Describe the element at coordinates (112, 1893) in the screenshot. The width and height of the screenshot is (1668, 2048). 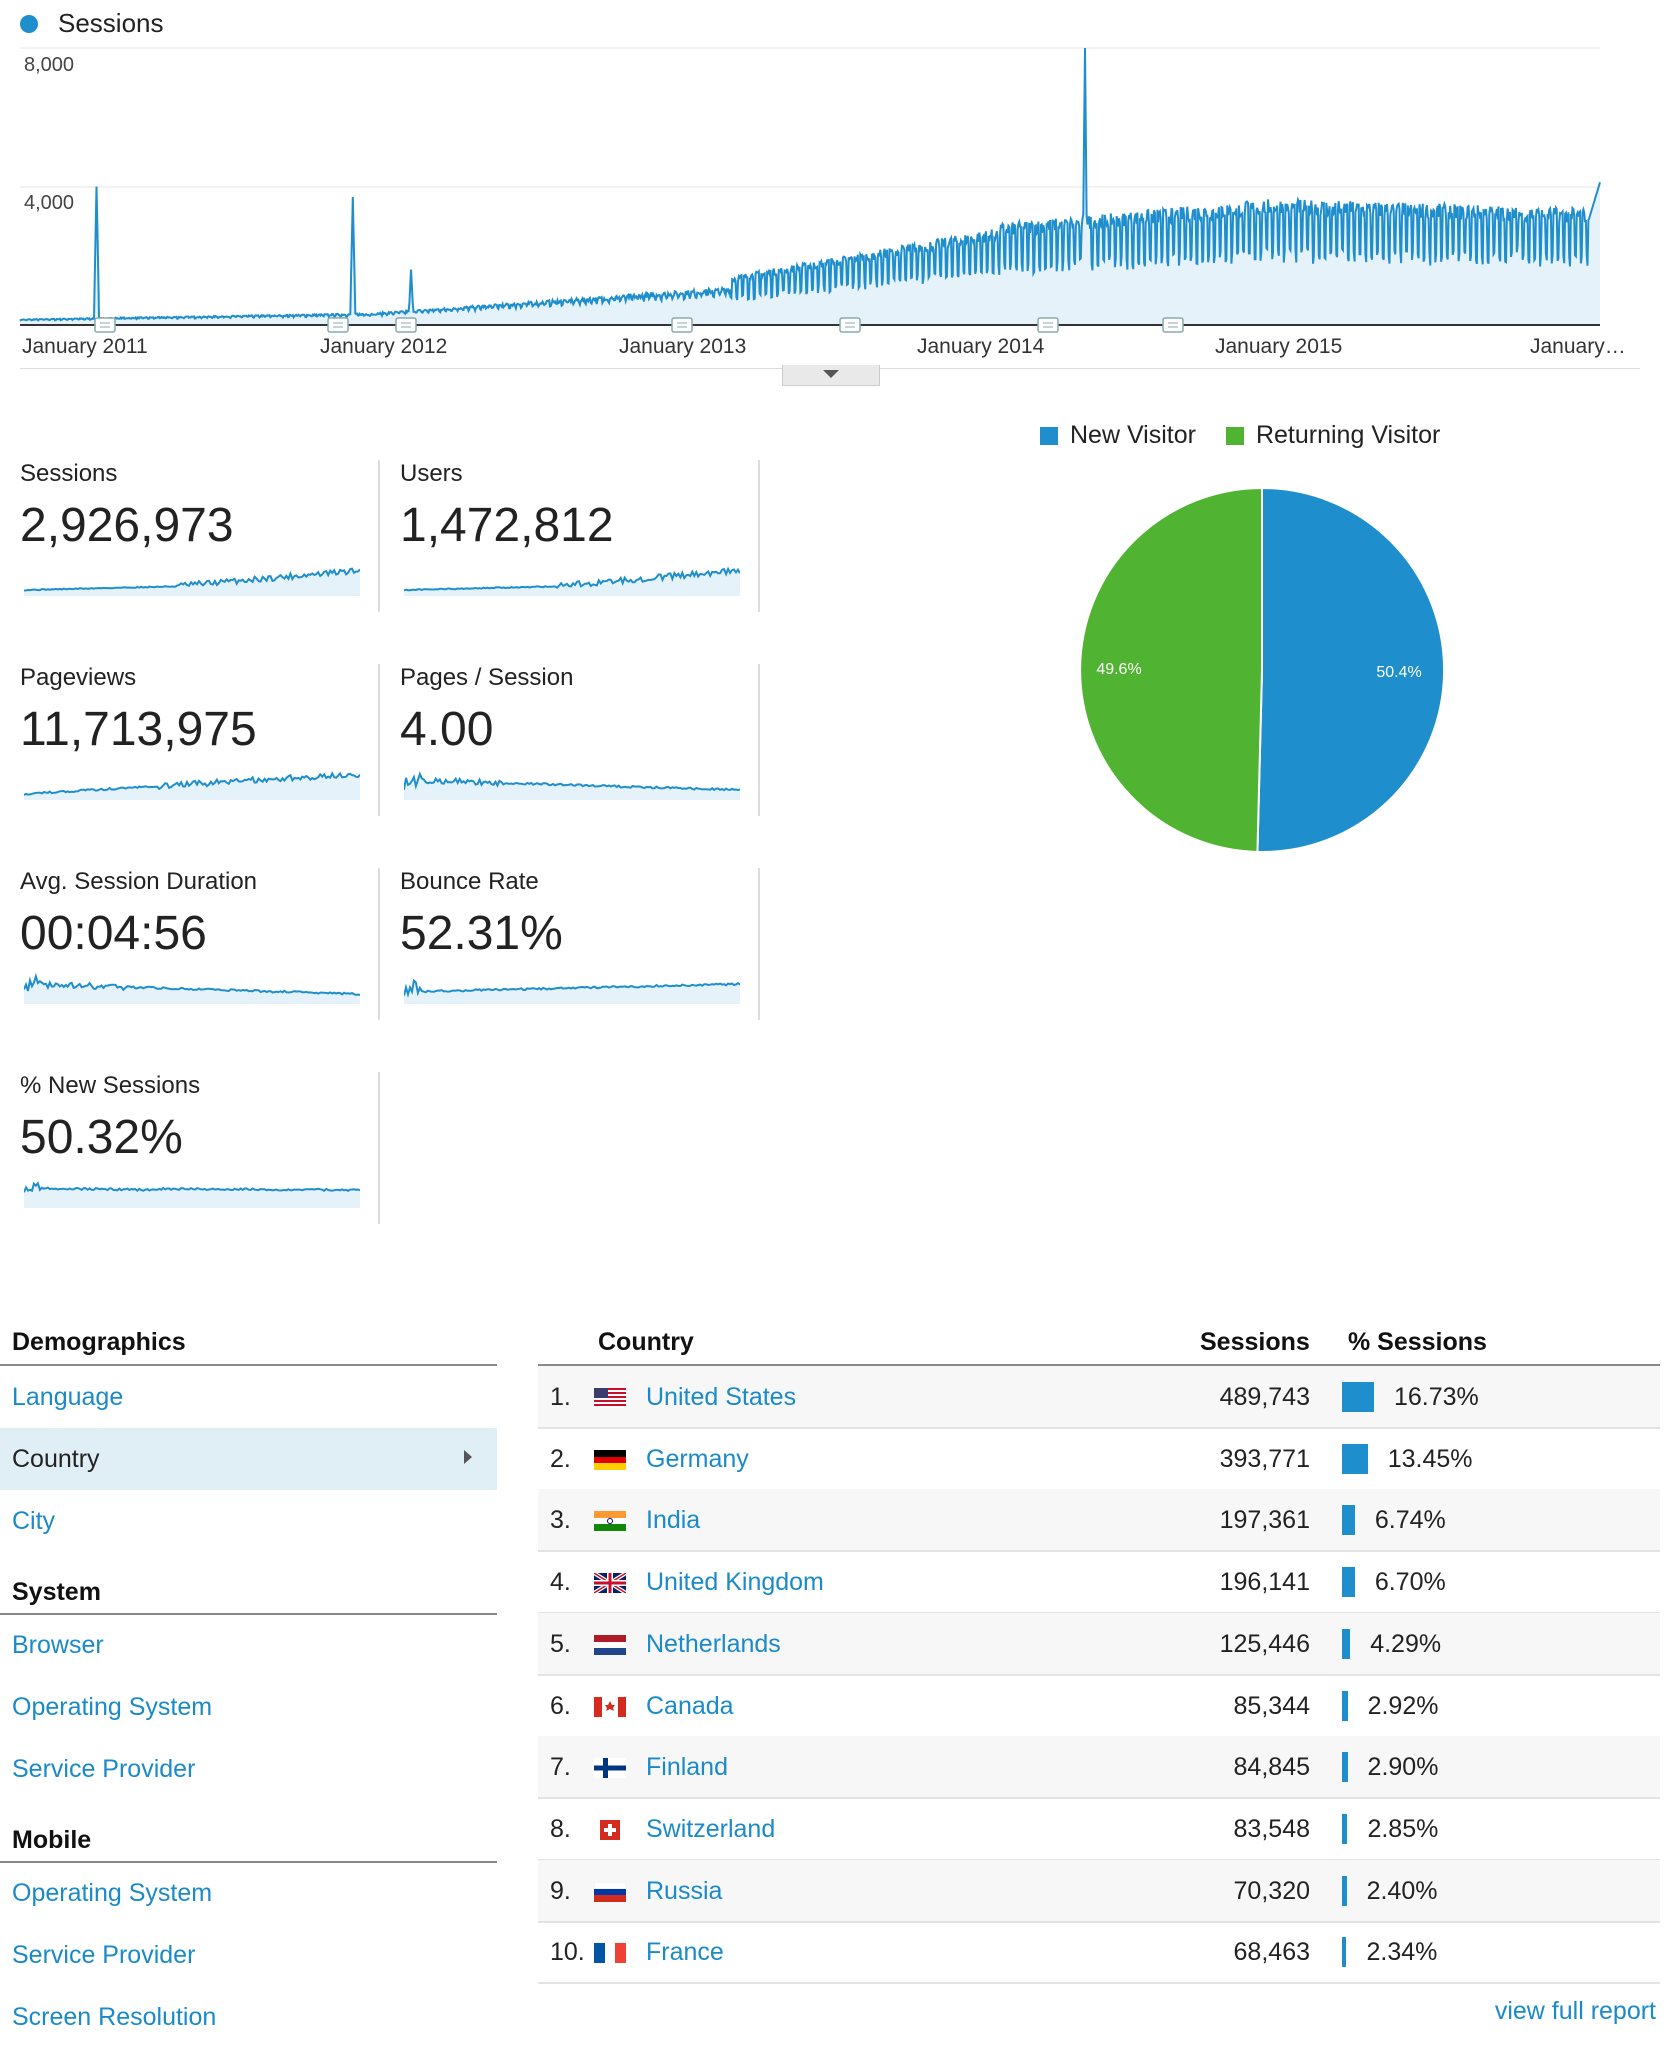
I see `nav-item-mobile-operating-system: Operating System` at that location.